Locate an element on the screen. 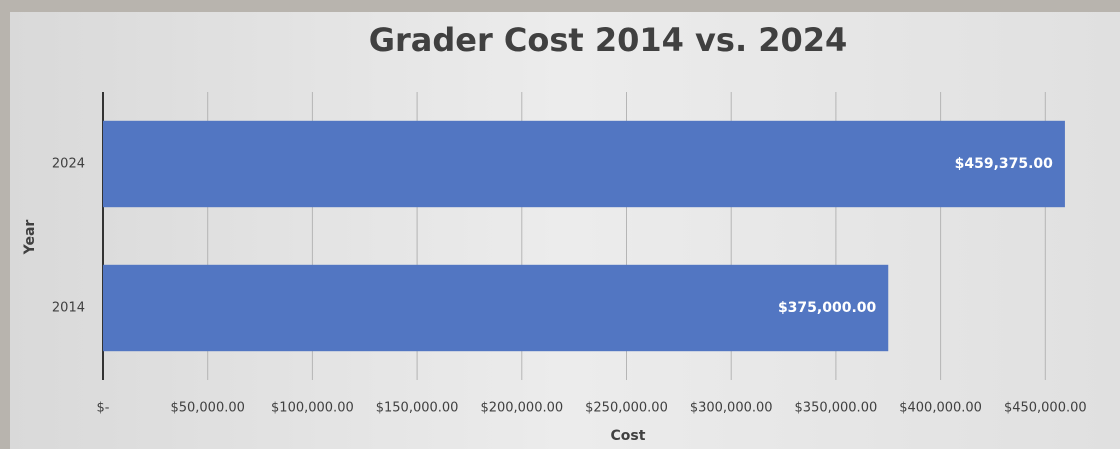 The image size is (1120, 449). x-tick-label: $150,000.00 is located at coordinates (417, 408).